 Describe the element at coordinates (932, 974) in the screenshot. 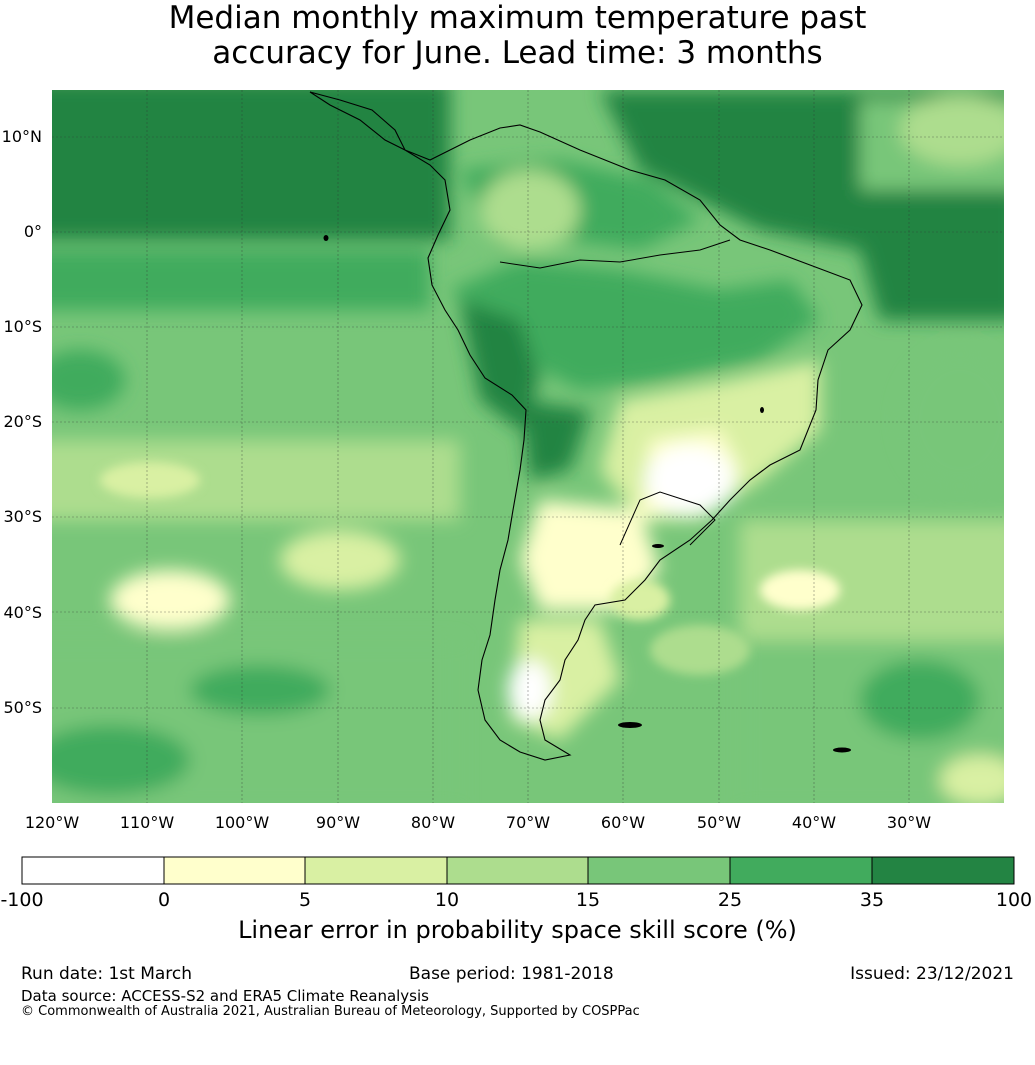

I see `issued-date: Issued: 23/12/2021` at that location.